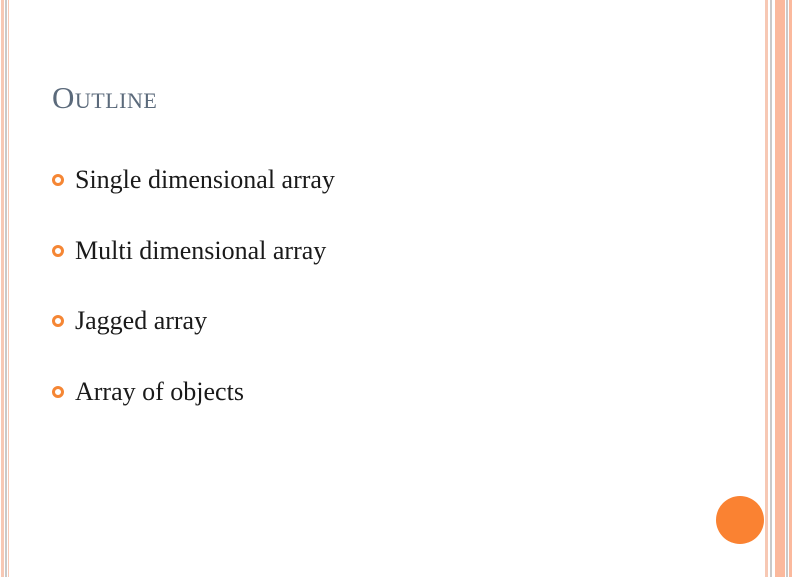 The height and width of the screenshot is (577, 792). What do you see at coordinates (159, 391) in the screenshot?
I see `bullet-text: Array of objects` at bounding box center [159, 391].